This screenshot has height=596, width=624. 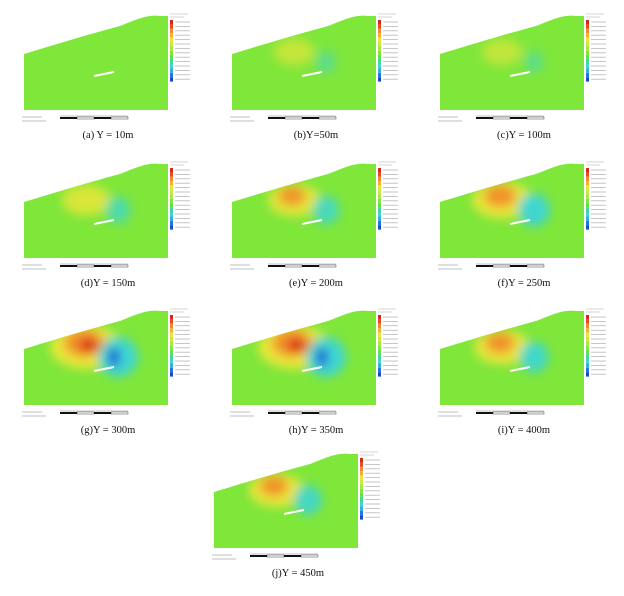 I want to click on terrain-section, so click(x=96, y=62).